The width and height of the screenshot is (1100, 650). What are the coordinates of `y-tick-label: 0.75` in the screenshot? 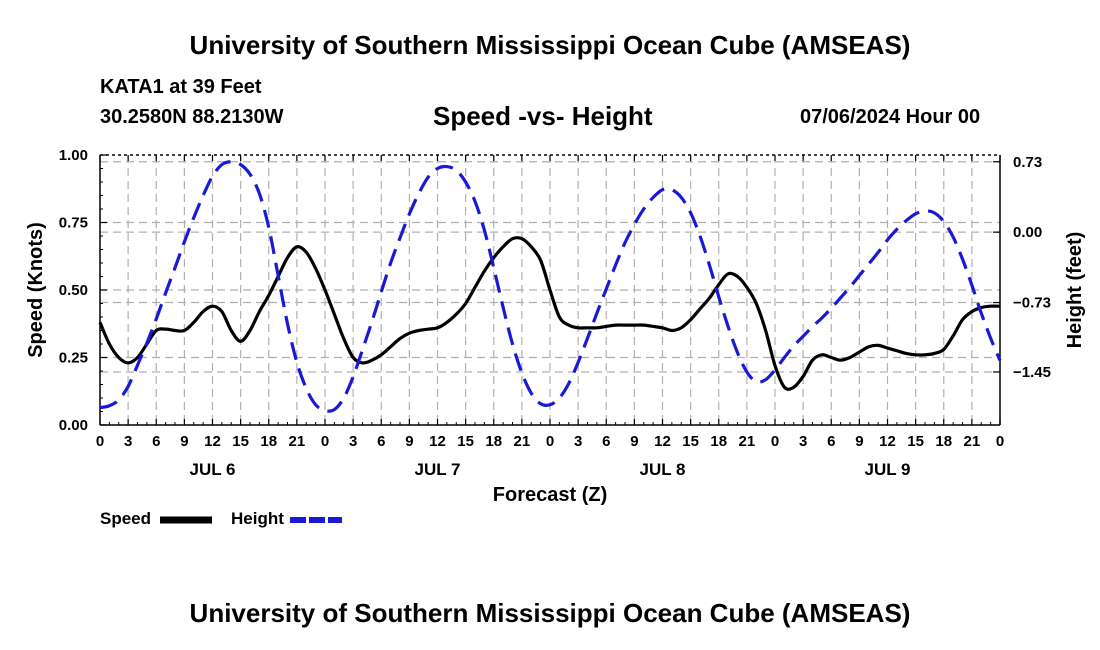 It's located at (73, 223).